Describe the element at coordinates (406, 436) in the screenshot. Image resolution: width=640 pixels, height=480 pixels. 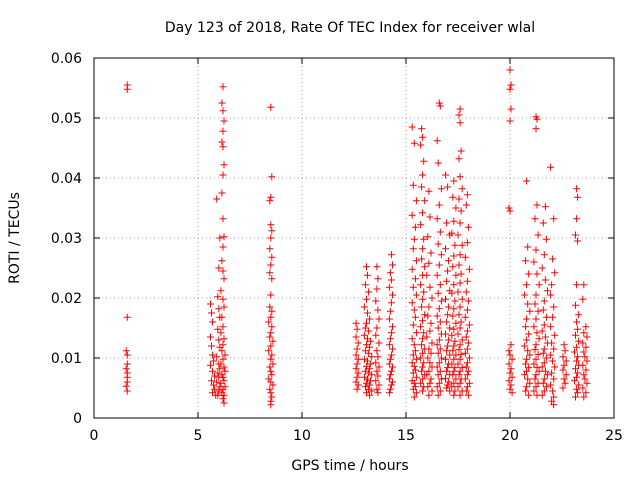
I see `x-tick-label: 15` at that location.